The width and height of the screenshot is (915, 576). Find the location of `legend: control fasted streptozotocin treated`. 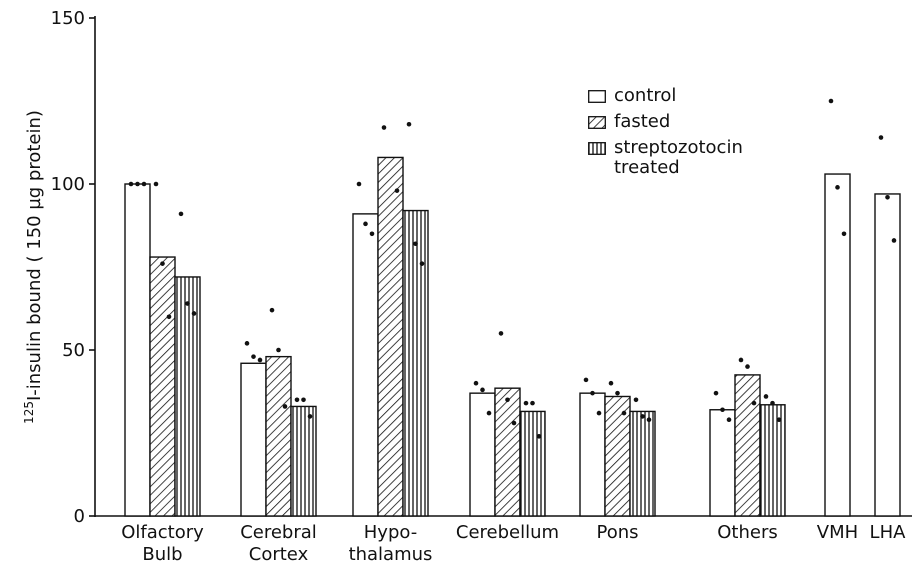

legend: control fasted streptozotocin treated is located at coordinates (665, 135).